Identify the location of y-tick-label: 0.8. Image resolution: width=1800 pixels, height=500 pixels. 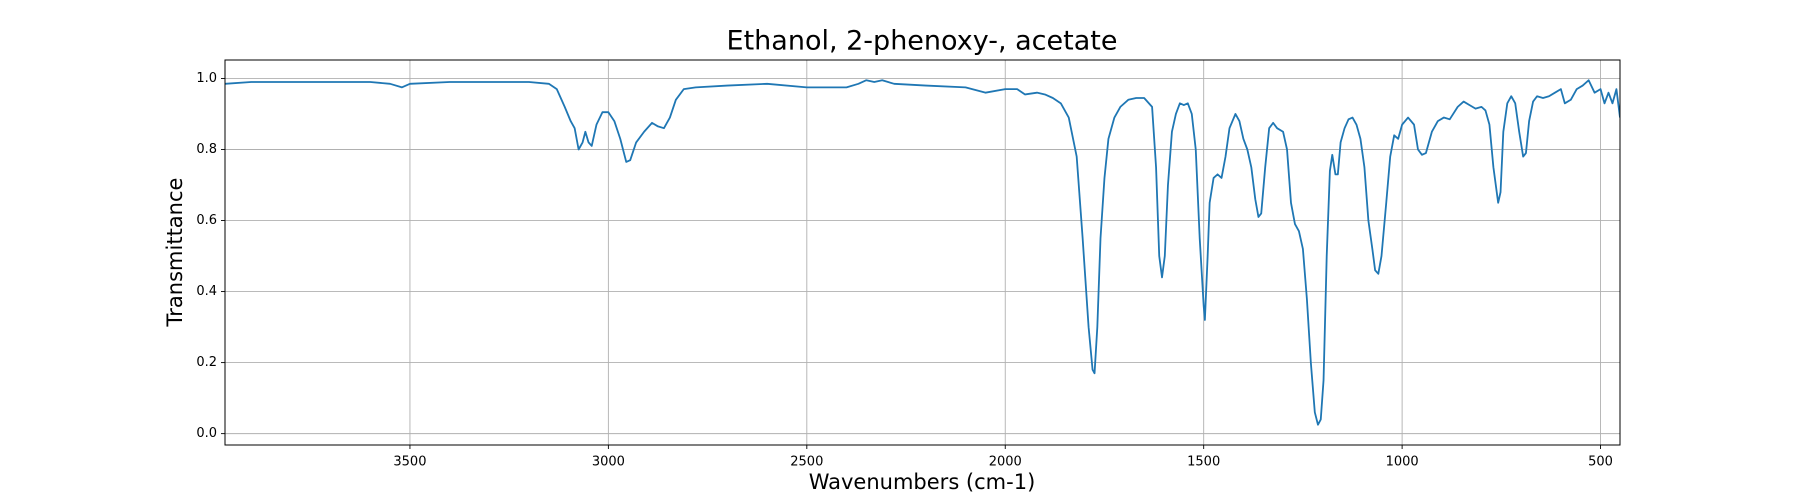
(206, 149).